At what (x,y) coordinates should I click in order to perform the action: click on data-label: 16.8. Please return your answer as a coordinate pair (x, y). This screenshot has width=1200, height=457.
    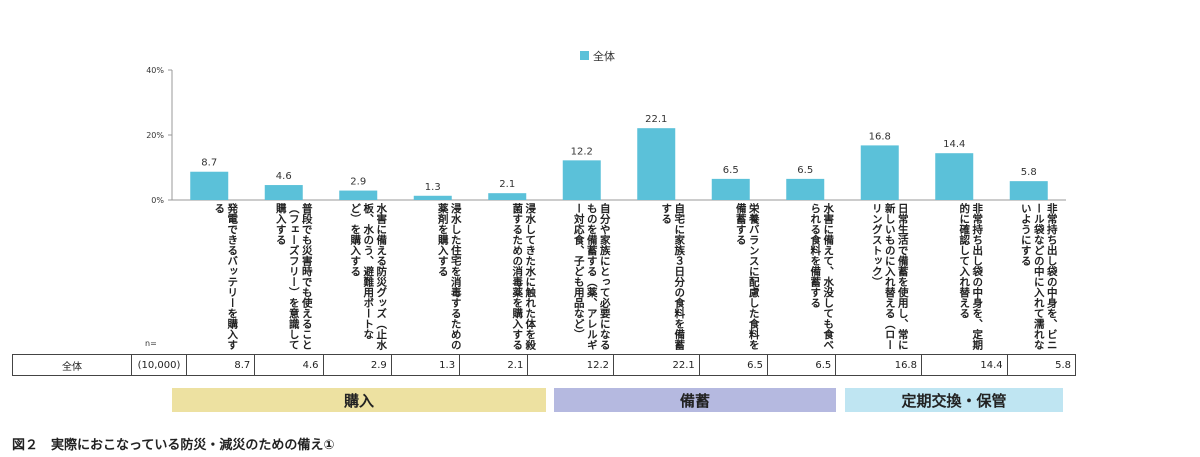
    Looking at the image, I should click on (880, 136).